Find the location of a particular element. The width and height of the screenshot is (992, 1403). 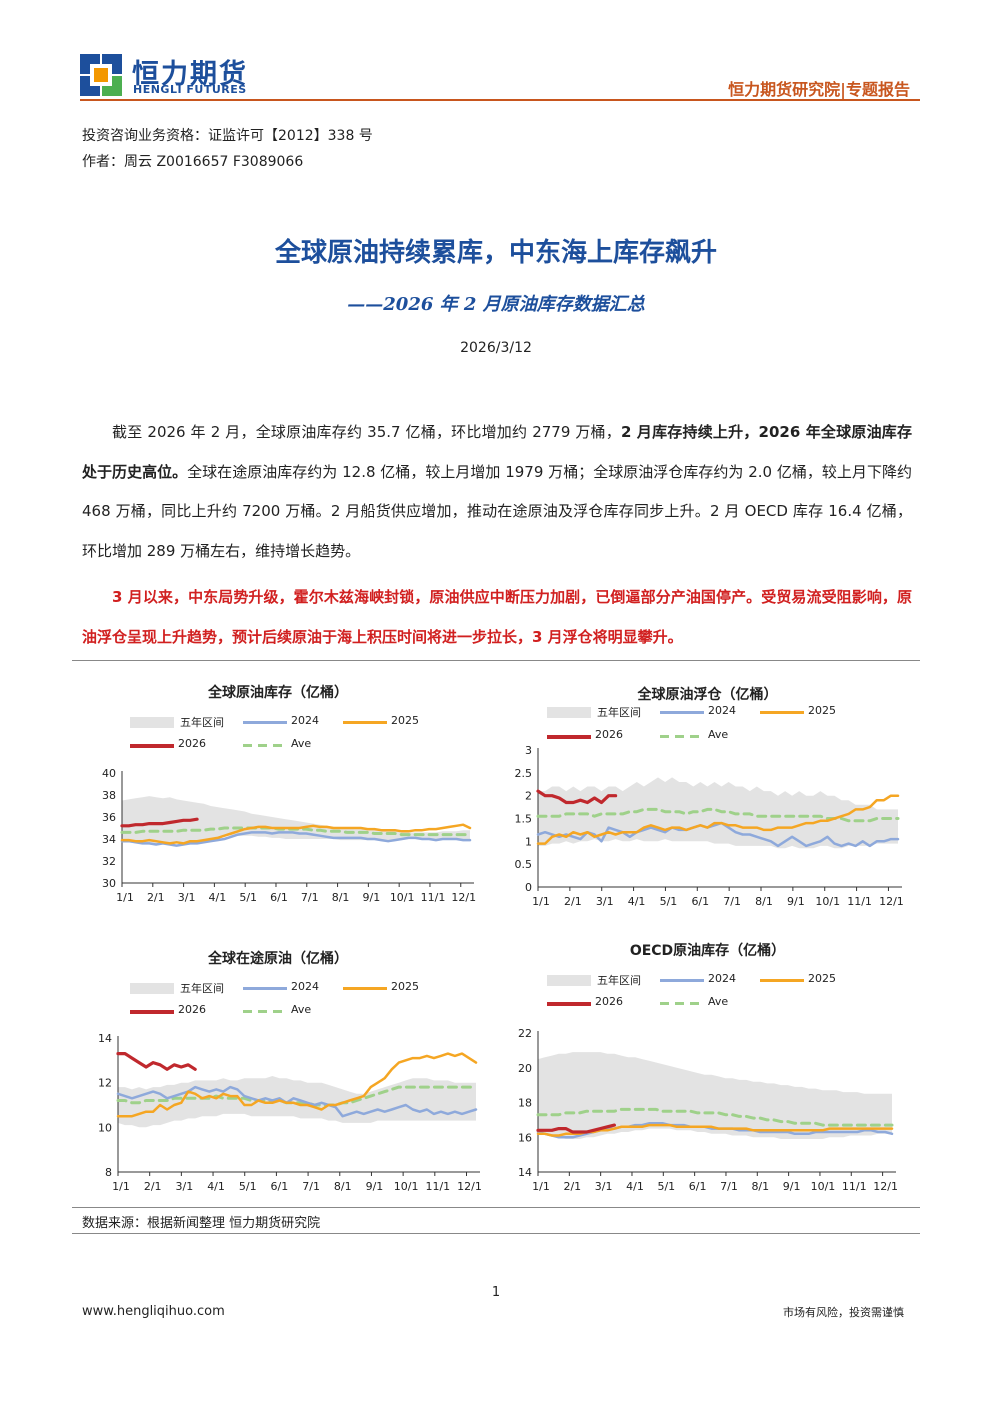

y-tick-label: 20 is located at coordinates (525, 1068).